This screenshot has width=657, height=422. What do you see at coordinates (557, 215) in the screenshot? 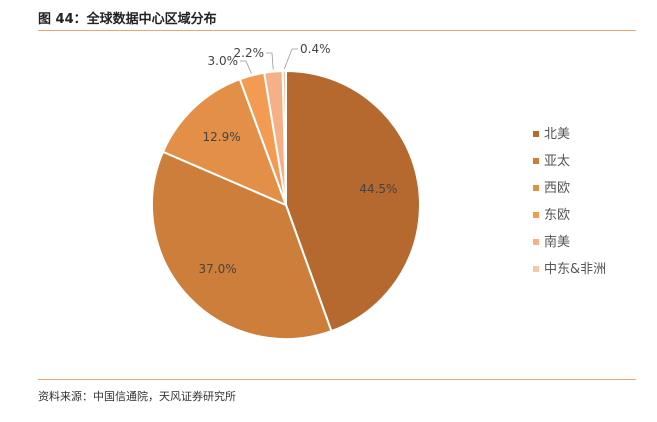
I see `legend-label-4: 东欧` at bounding box center [557, 215].